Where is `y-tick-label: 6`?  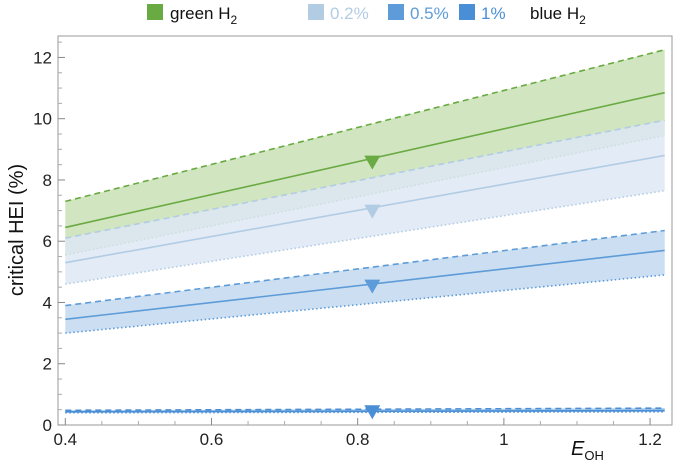 y-tick-label: 6 is located at coordinates (47, 241).